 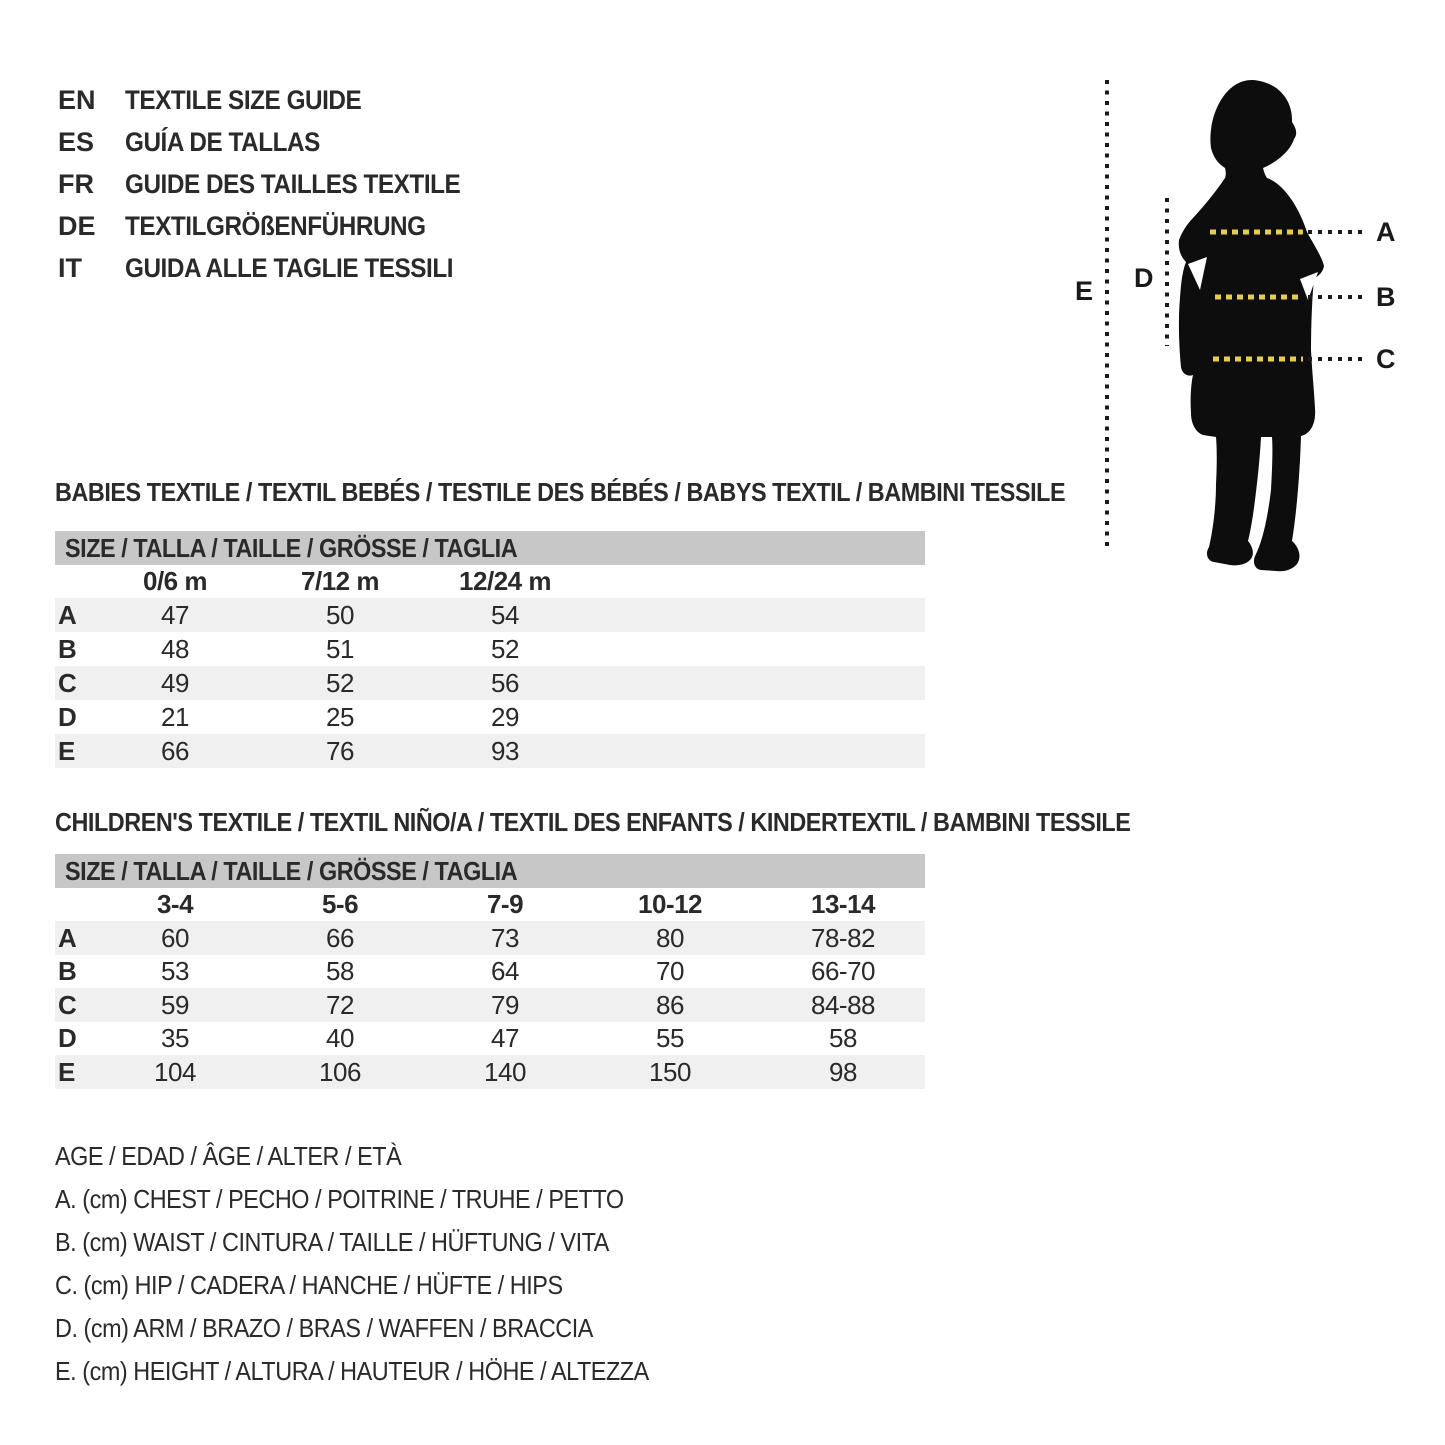 What do you see at coordinates (505, 682) in the screenshot?
I see `cell: 56` at bounding box center [505, 682].